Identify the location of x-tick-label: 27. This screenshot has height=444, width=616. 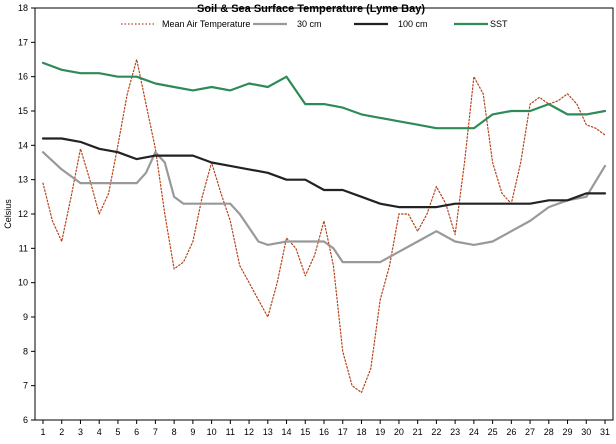
(530, 432).